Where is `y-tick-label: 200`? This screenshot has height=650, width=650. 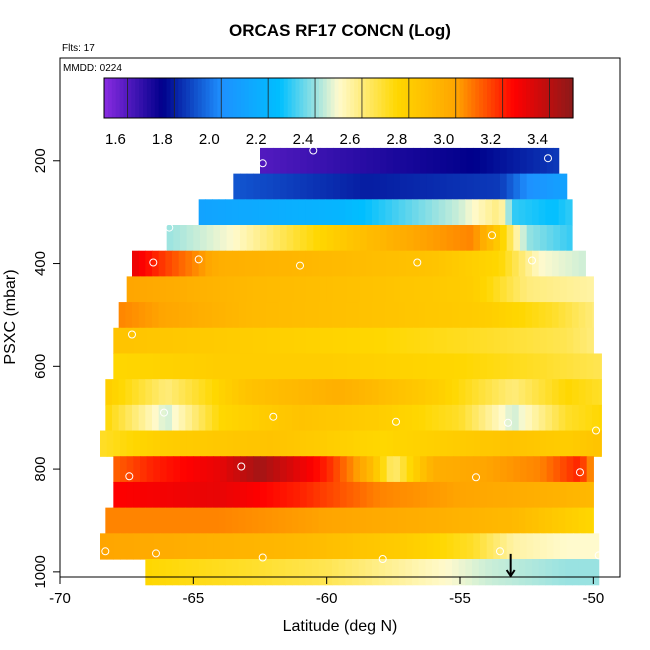
y-tick-label: 200 is located at coordinates (40, 160).